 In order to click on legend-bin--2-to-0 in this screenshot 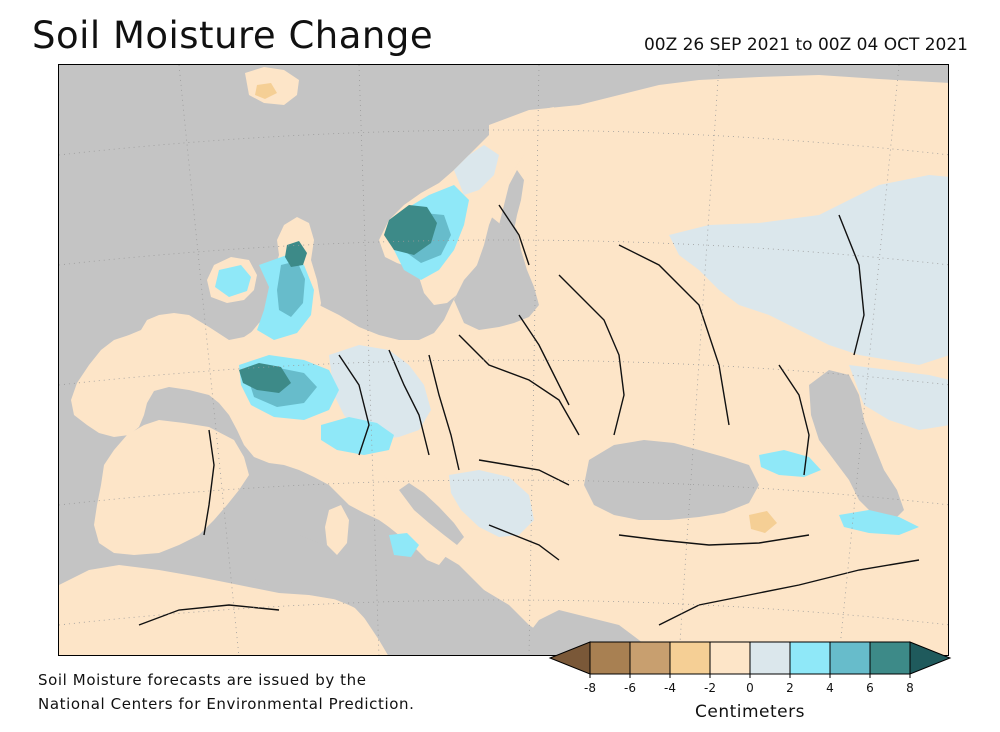, I will do `click(730, 658)`.